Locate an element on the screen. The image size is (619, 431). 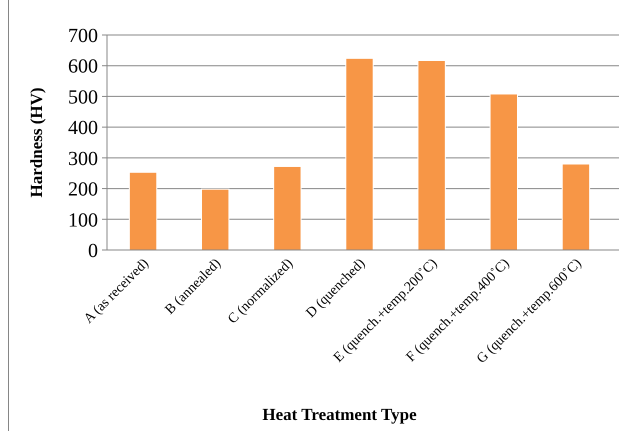
y-tick-label: 100 is located at coordinates (83, 220).